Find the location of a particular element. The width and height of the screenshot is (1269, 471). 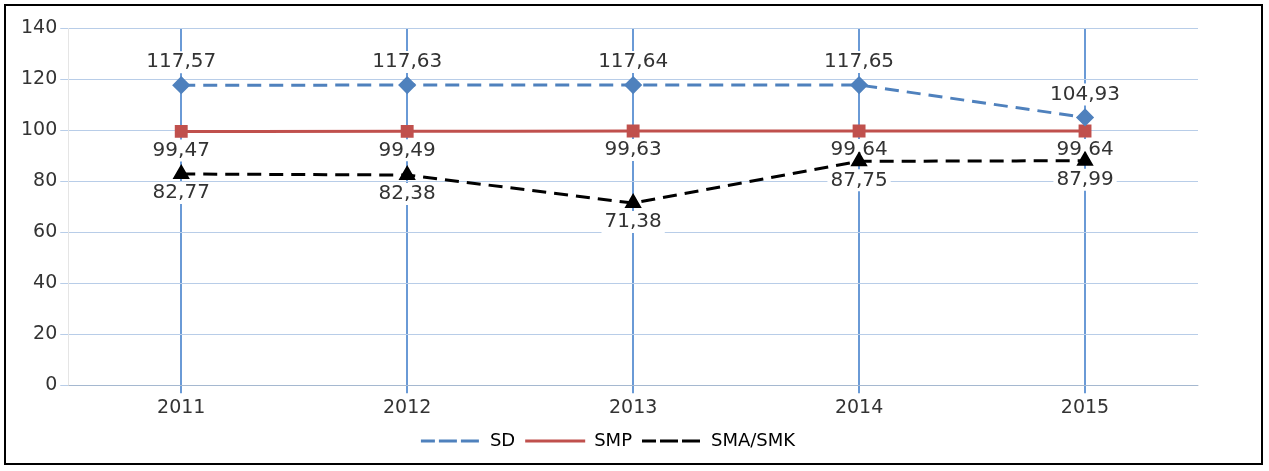

data-label: 99,49 is located at coordinates (407, 148).